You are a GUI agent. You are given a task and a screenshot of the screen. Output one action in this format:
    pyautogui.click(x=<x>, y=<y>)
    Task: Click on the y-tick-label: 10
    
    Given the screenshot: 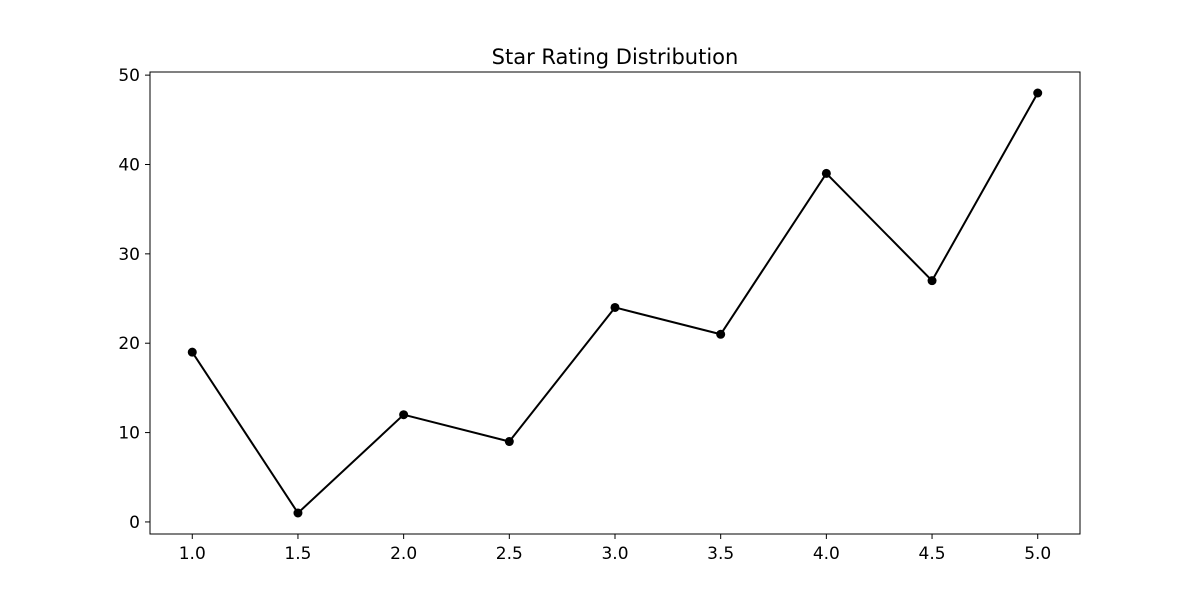 What is the action you would take?
    pyautogui.click(x=129, y=434)
    